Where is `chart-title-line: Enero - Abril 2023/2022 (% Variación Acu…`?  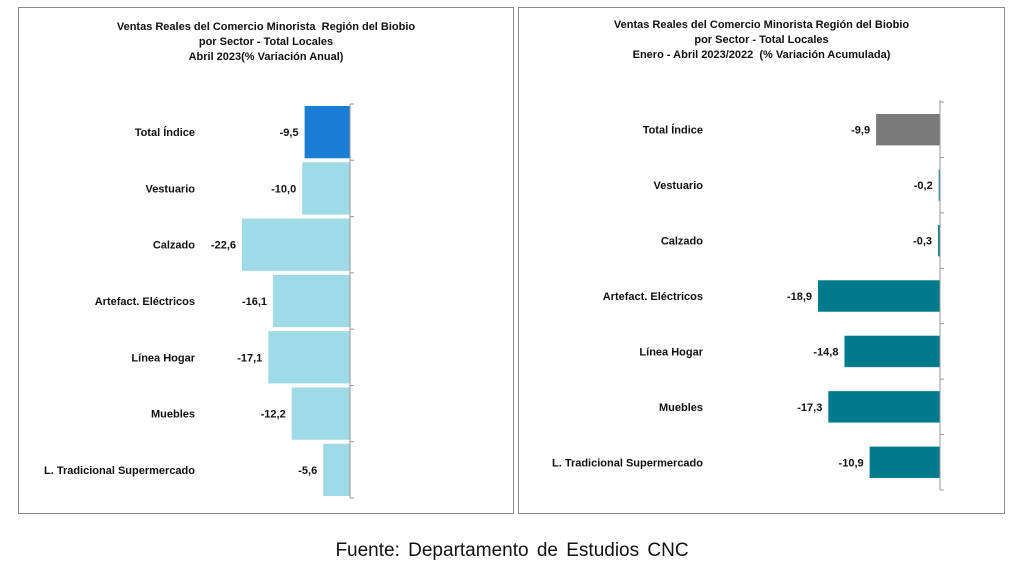
chart-title-line: Enero - Abril 2023/2022 (% Variación Acu… is located at coordinates (761, 55).